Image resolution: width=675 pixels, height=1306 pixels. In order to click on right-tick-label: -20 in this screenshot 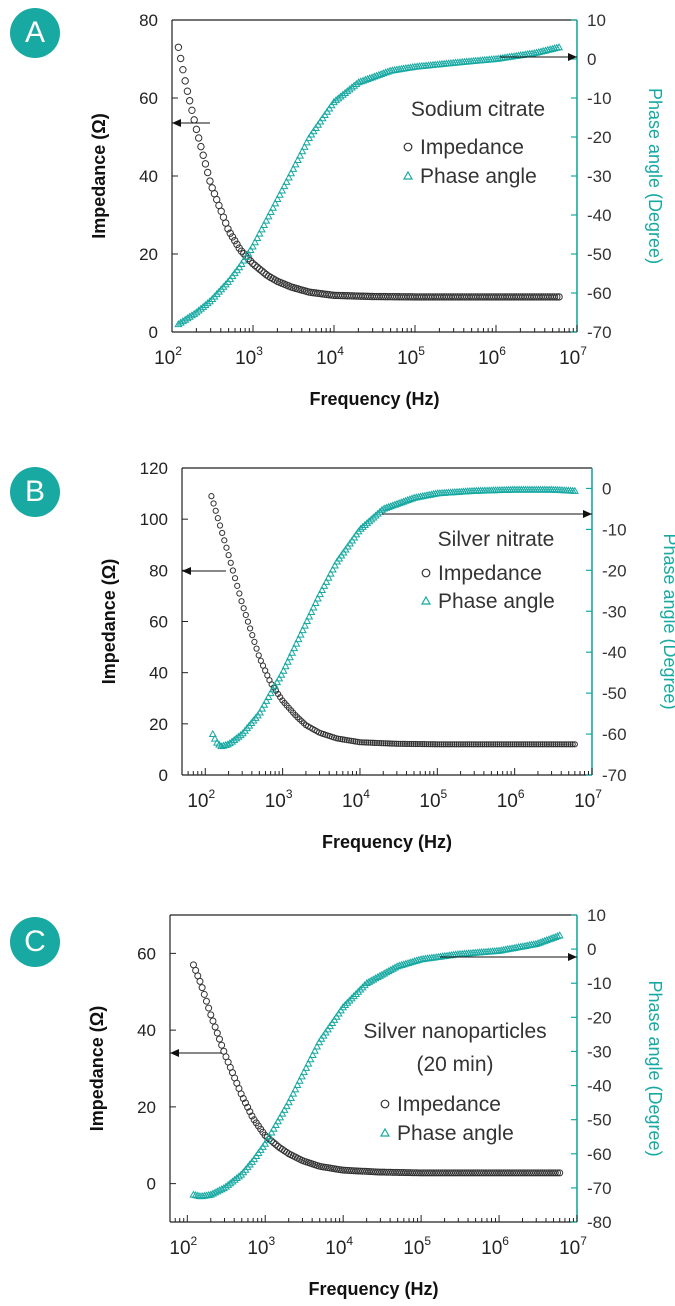, I will do `click(599, 137)`.